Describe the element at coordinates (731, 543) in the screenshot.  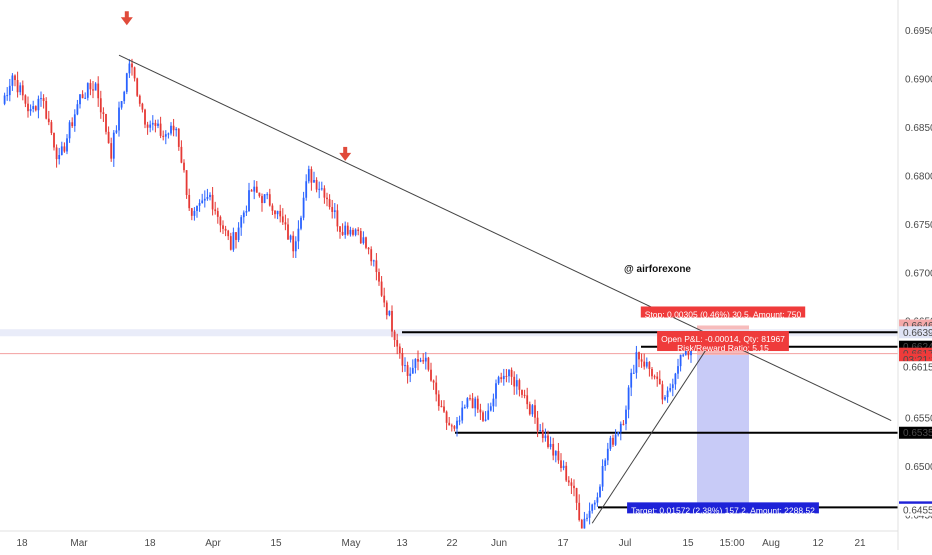
I see `time-tick-label: 15:00` at that location.